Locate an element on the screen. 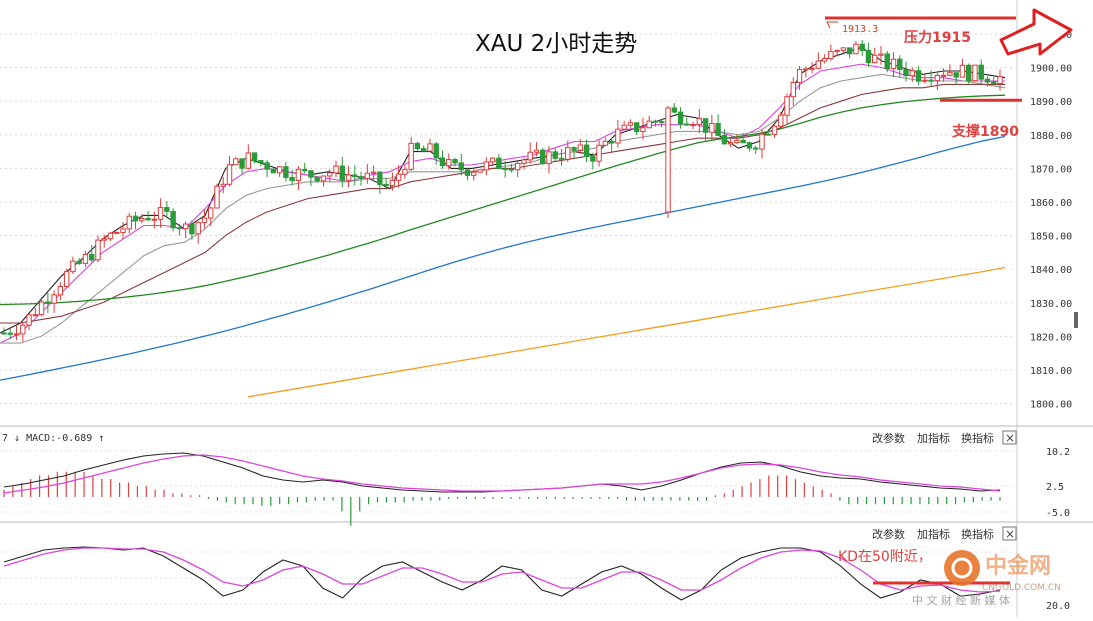  macd-y-tick: -5.0 is located at coordinates (1058, 513).